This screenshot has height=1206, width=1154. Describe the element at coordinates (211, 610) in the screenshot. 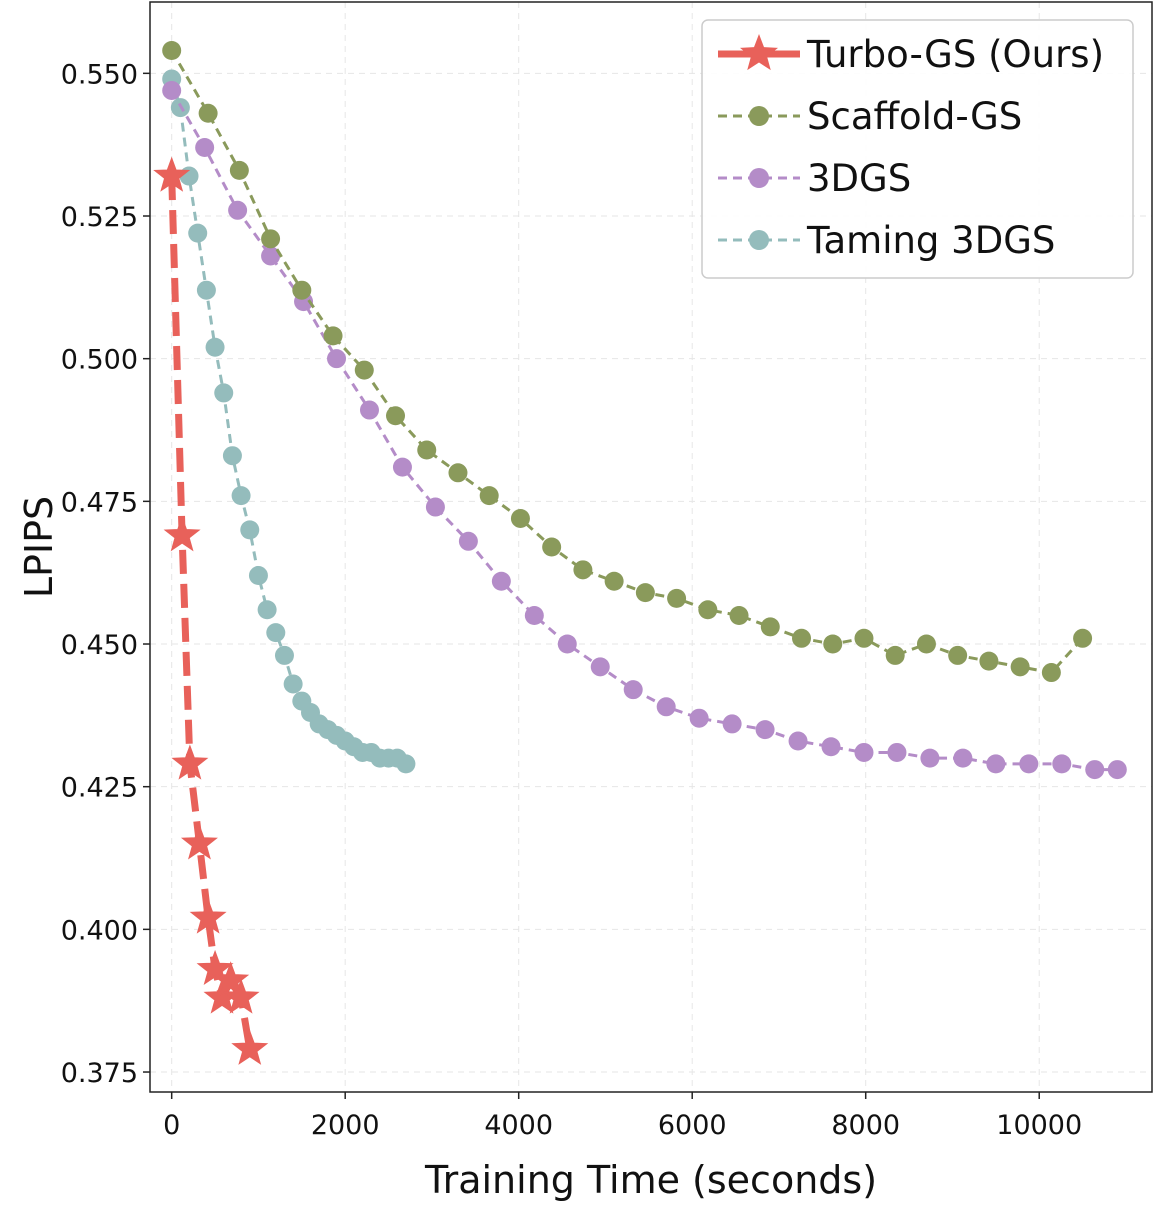

I see `series-turbo-gs-ours` at that location.